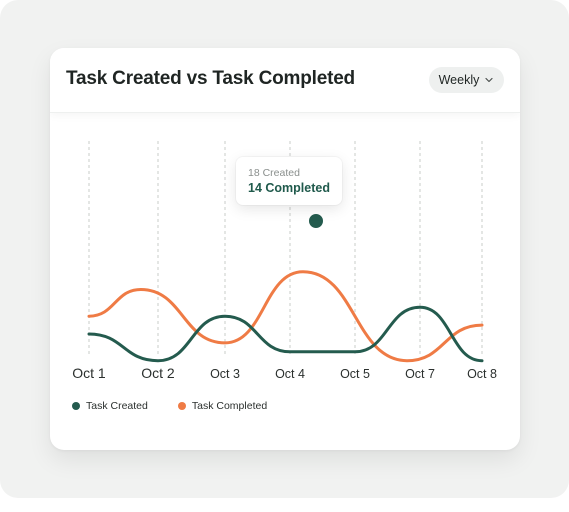 The height and width of the screenshot is (512, 569). I want to click on x-tick-label-6: Oct 8, so click(482, 374).